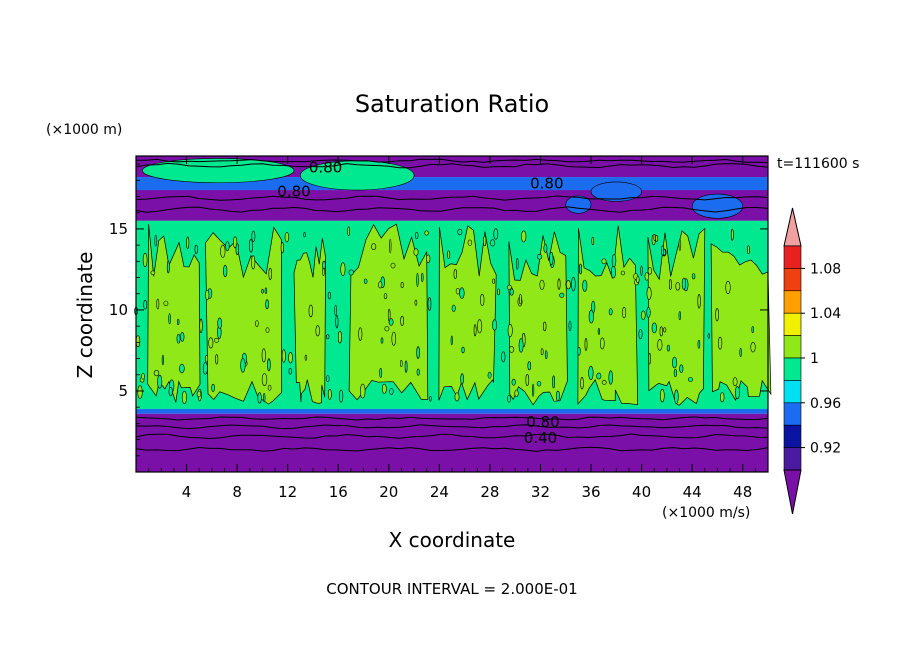 The width and height of the screenshot is (904, 654). I want to click on colorbar-label: 1, so click(814, 359).